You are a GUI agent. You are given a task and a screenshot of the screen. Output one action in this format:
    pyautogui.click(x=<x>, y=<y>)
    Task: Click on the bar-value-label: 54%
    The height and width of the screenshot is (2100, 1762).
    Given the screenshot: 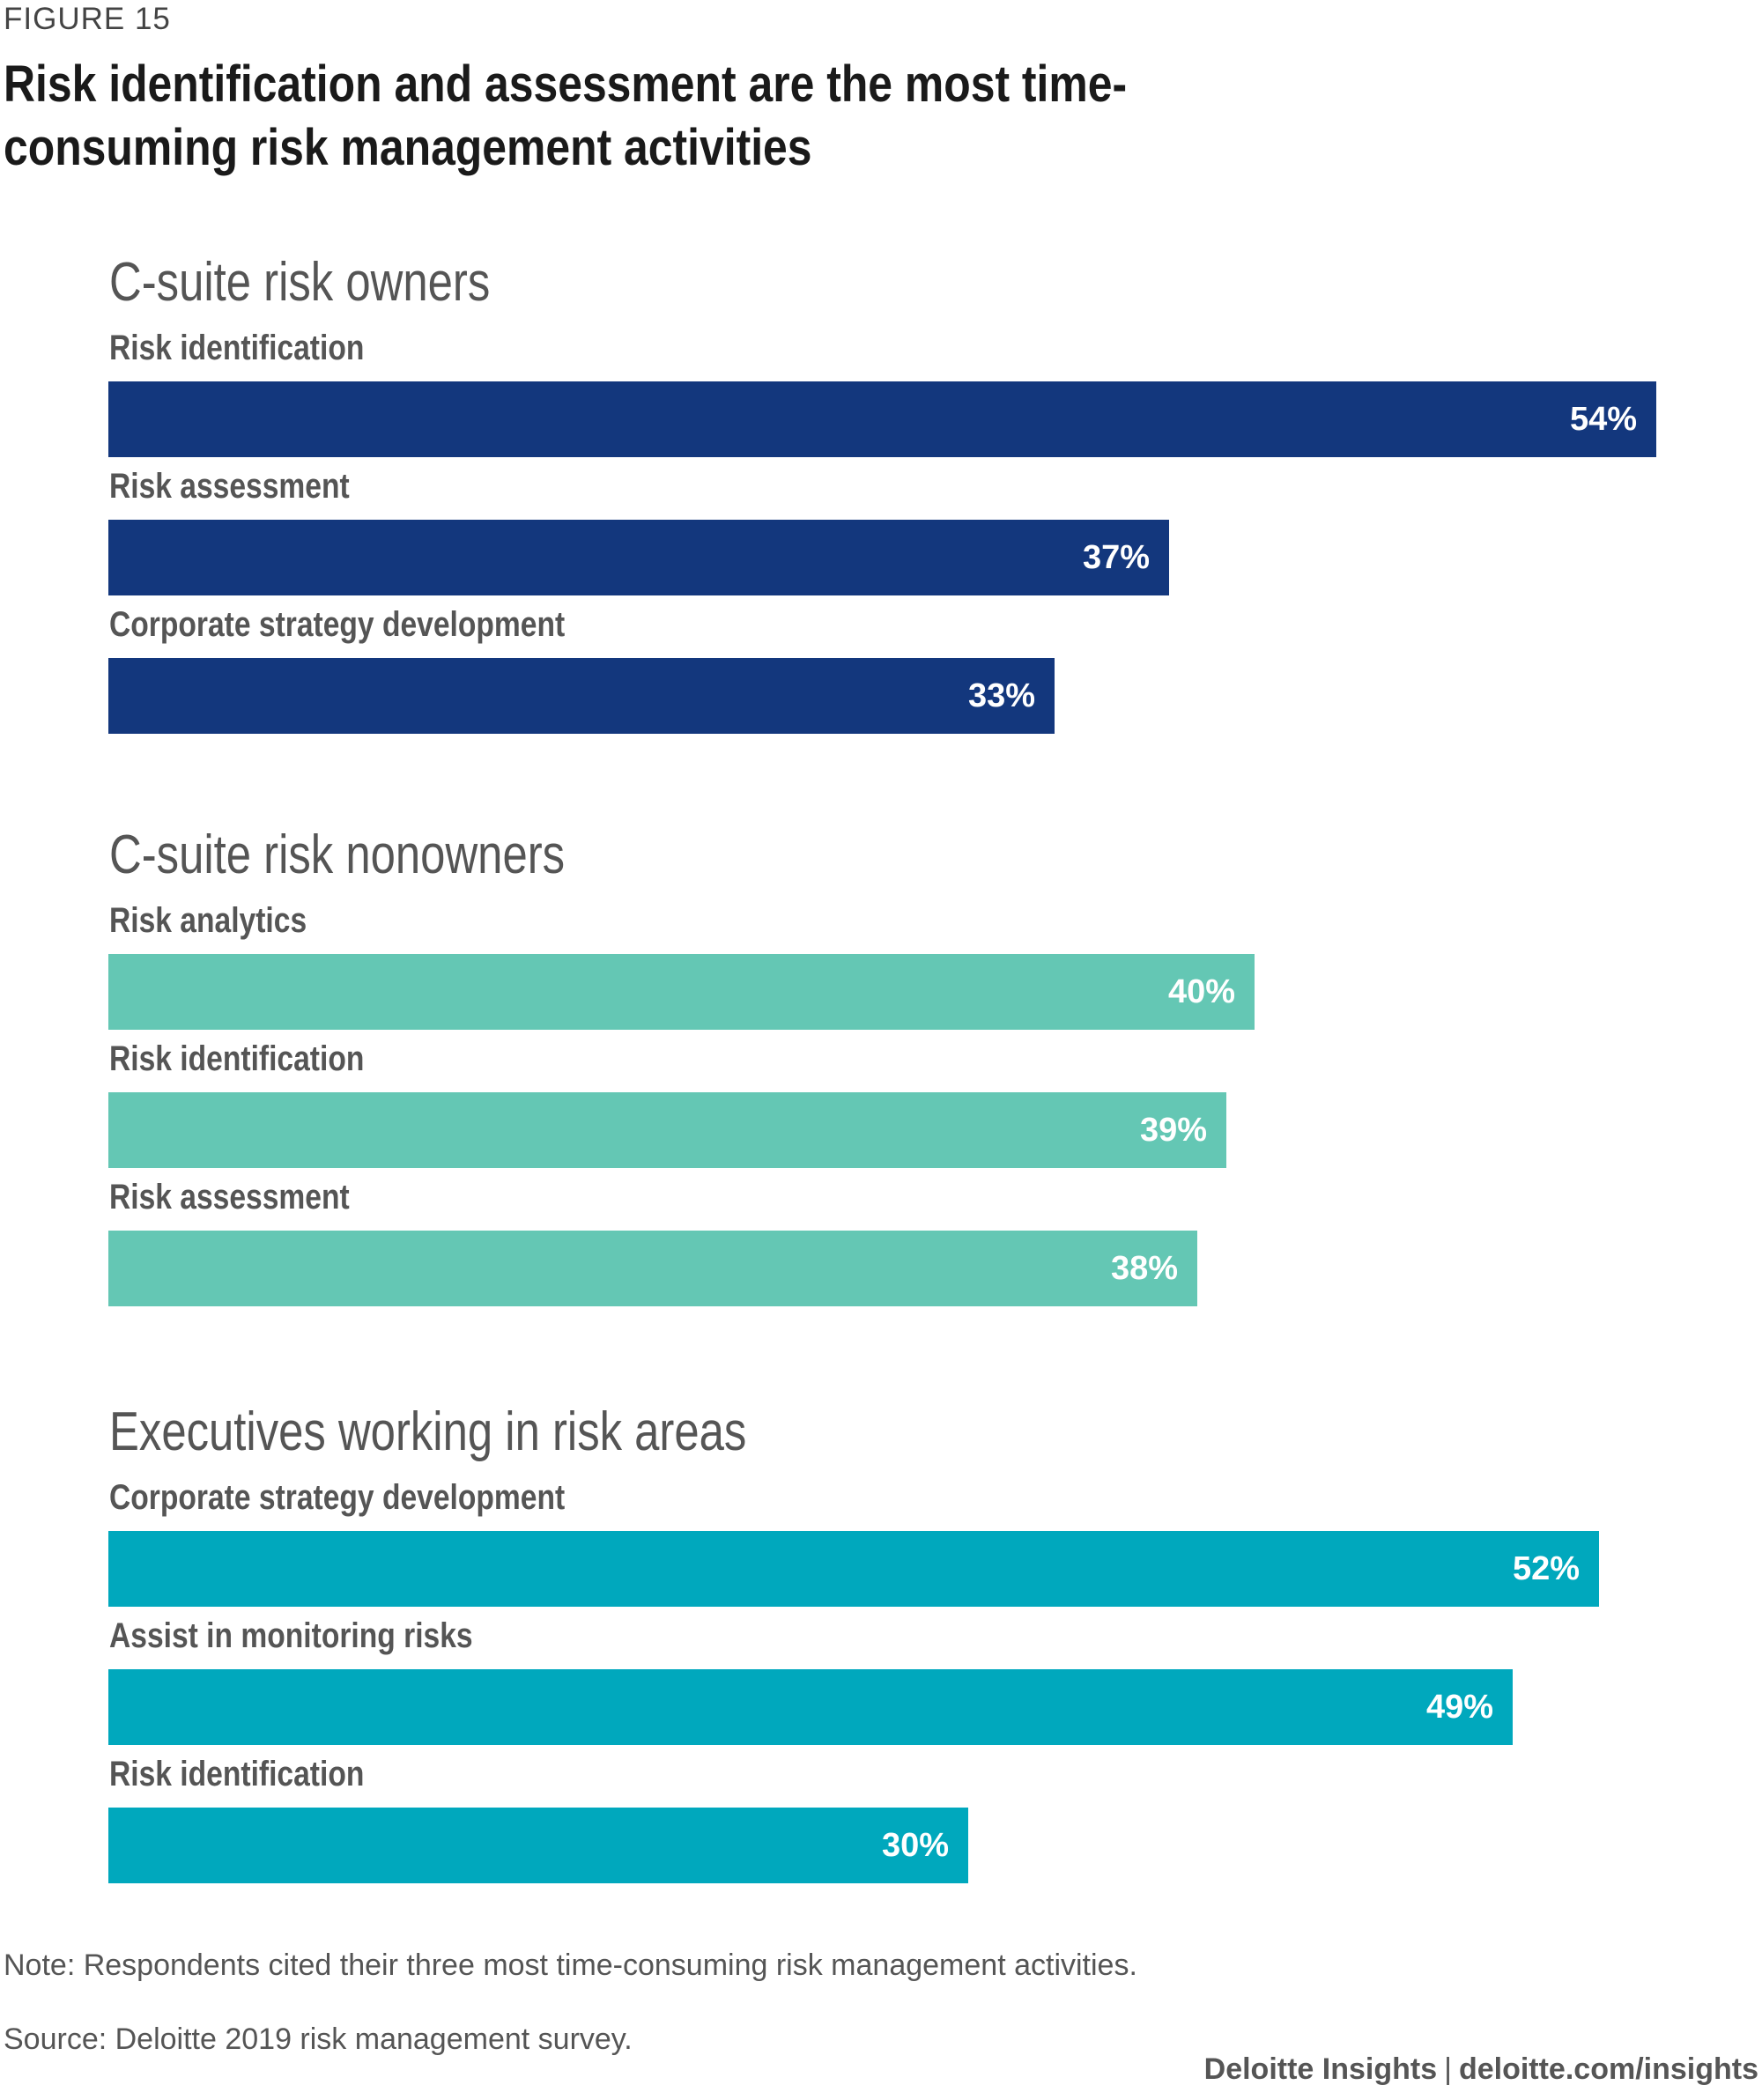 What is the action you would take?
    pyautogui.click(x=1603, y=419)
    